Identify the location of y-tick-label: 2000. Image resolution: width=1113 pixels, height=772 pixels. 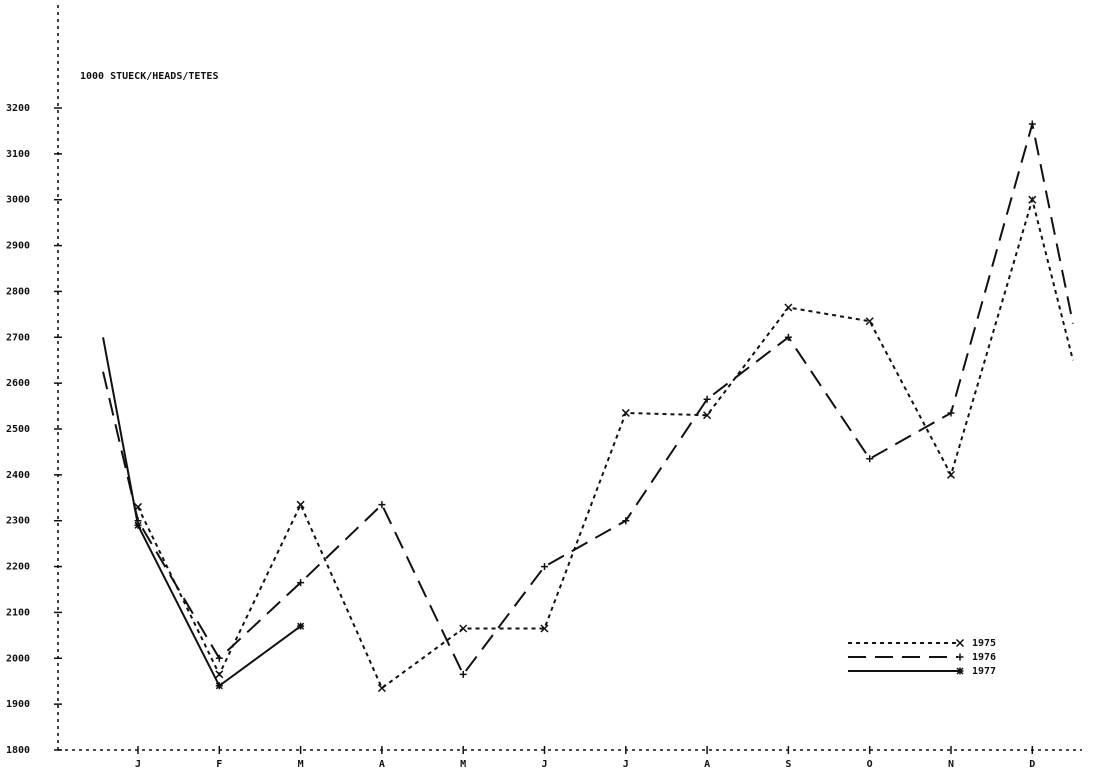
(18, 658).